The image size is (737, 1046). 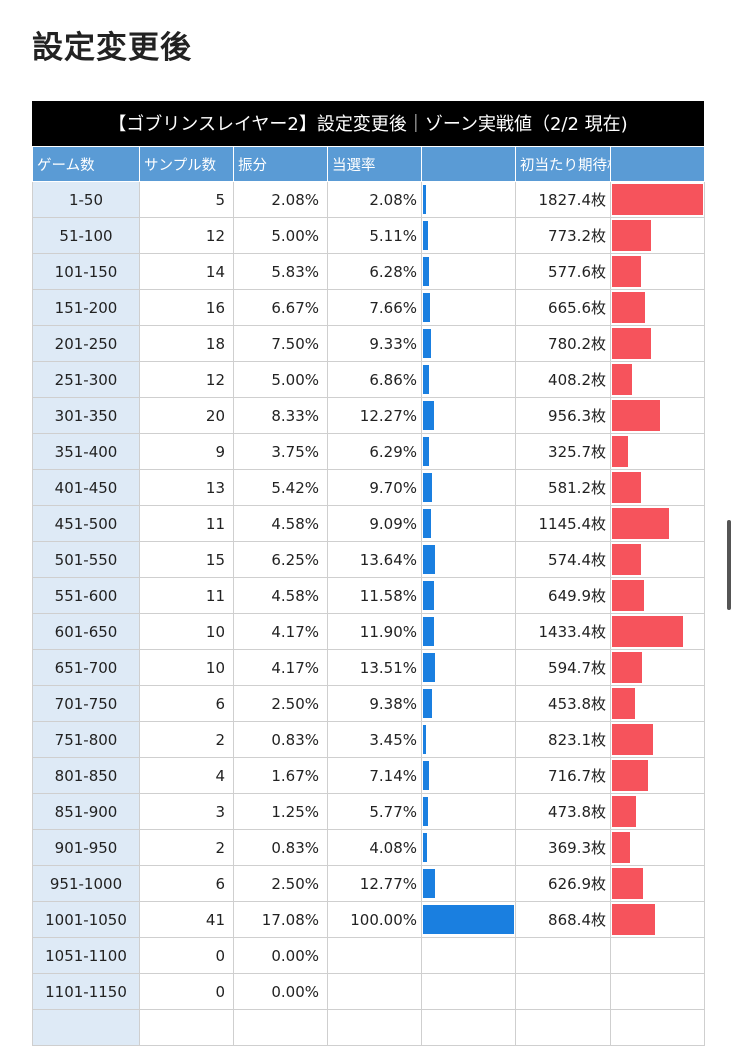 I want to click on cell-rate: 5.11%, so click(x=374, y=235).